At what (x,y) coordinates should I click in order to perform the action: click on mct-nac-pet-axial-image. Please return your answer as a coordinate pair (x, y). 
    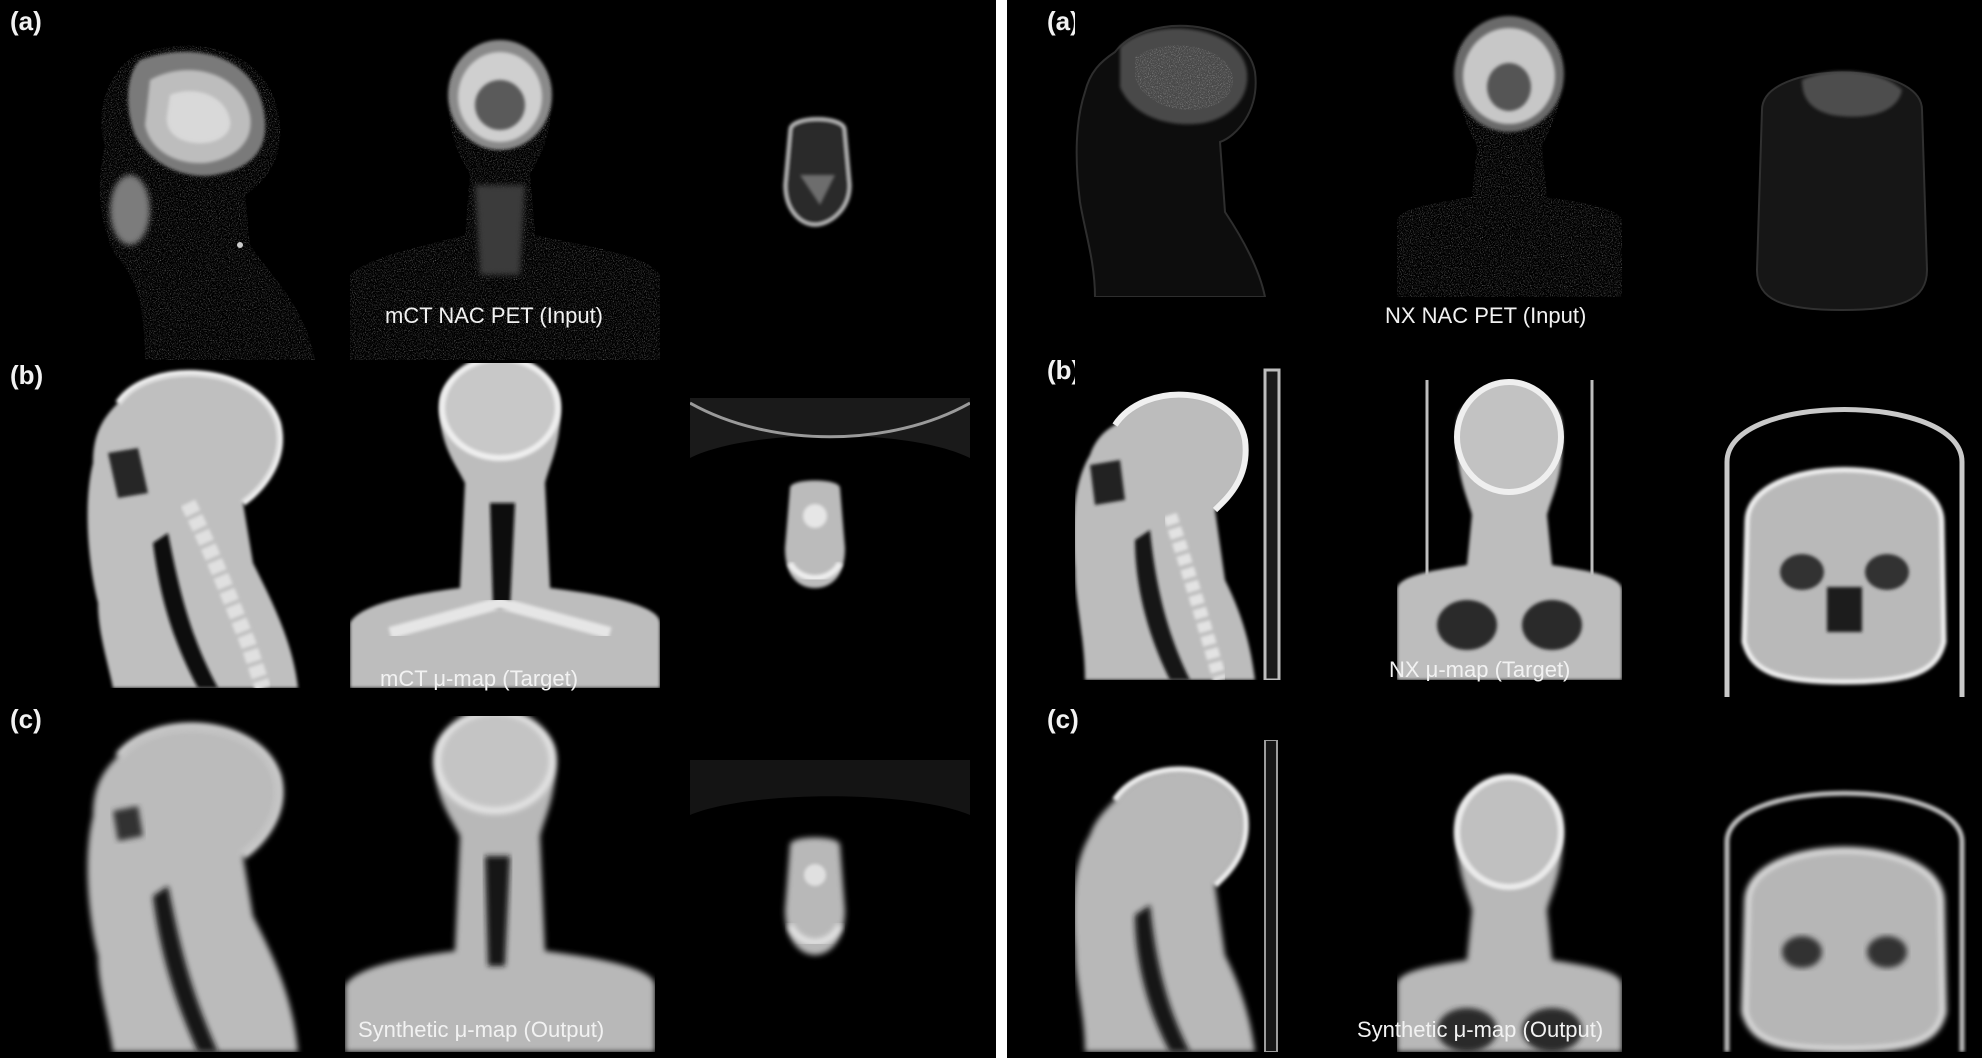
    Looking at the image, I should click on (832, 197).